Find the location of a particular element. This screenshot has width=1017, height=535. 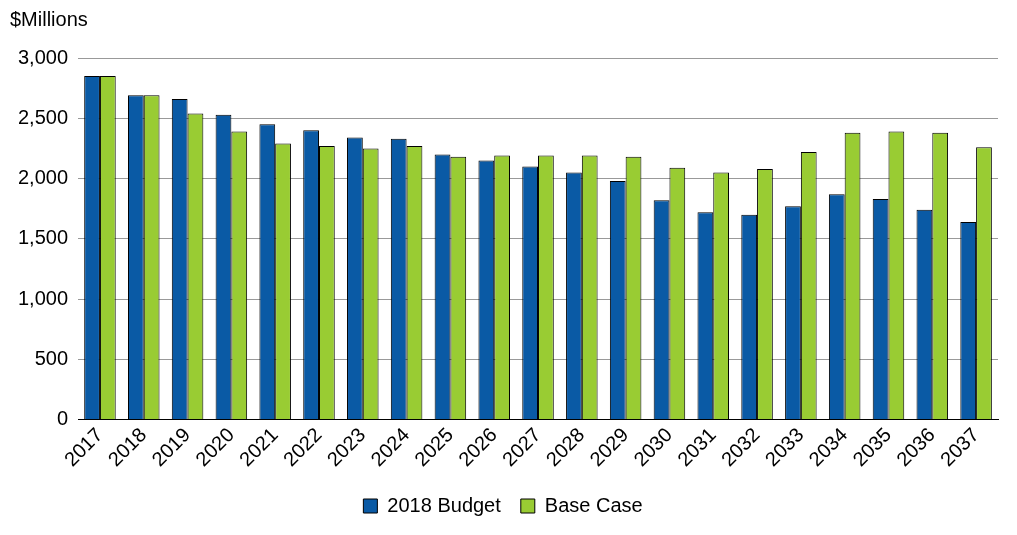

y-tick-label: 3,000 is located at coordinates (43, 56).